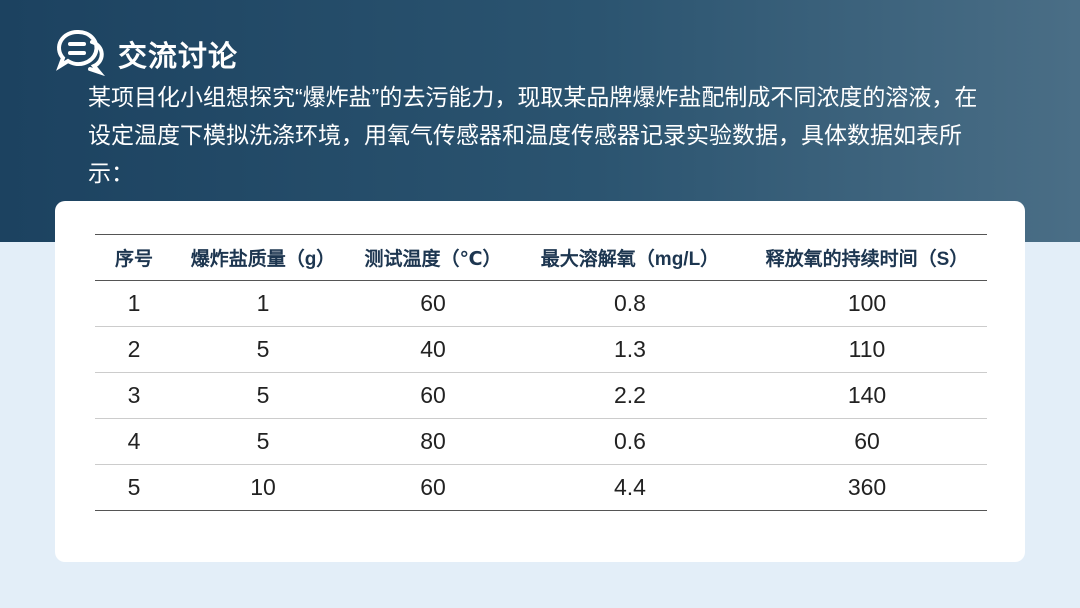 Image resolution: width=1080 pixels, height=608 pixels. I want to click on table-row: 5 10 60 4.4 360, so click(541, 487).